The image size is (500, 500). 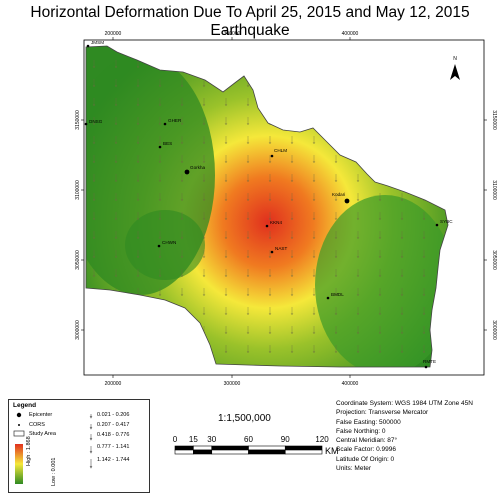 I want to click on svg-text: NAST, so click(x=281, y=248).